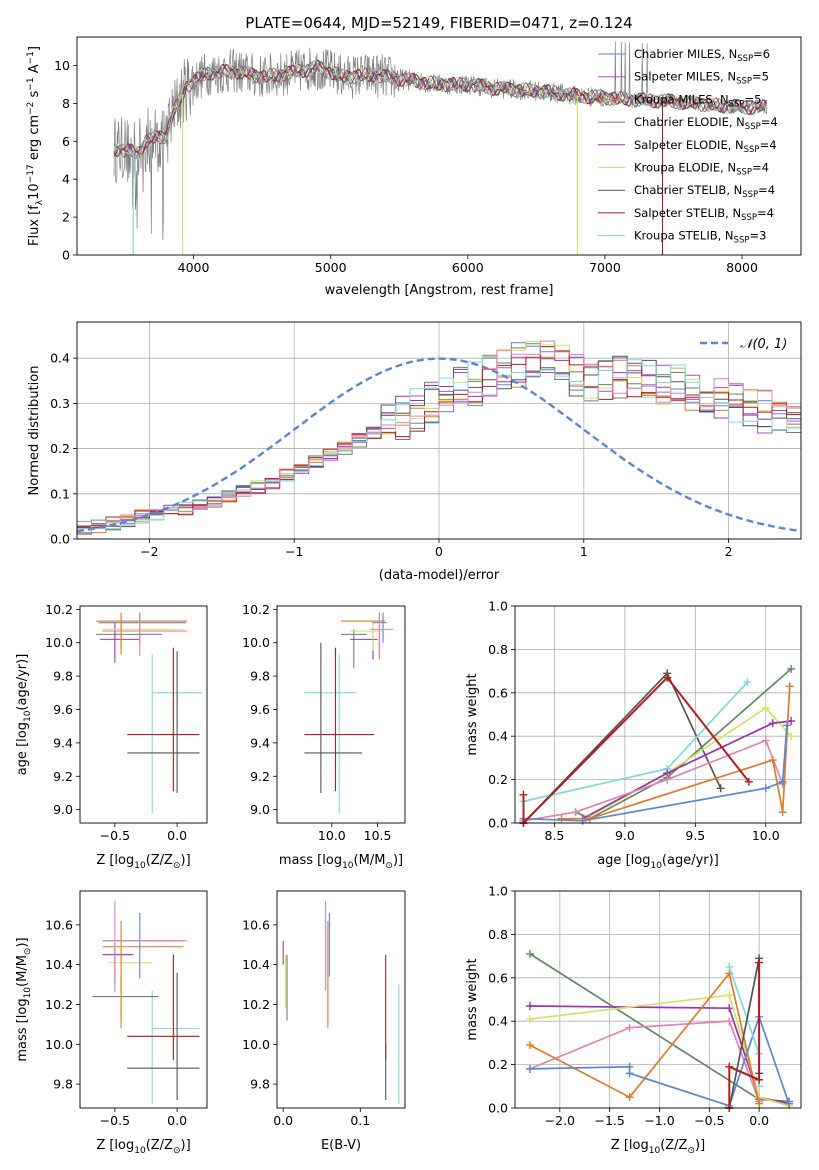  What do you see at coordinates (63, 809) in the screenshot?
I see `y-tick-label: 9.0` at bounding box center [63, 809].